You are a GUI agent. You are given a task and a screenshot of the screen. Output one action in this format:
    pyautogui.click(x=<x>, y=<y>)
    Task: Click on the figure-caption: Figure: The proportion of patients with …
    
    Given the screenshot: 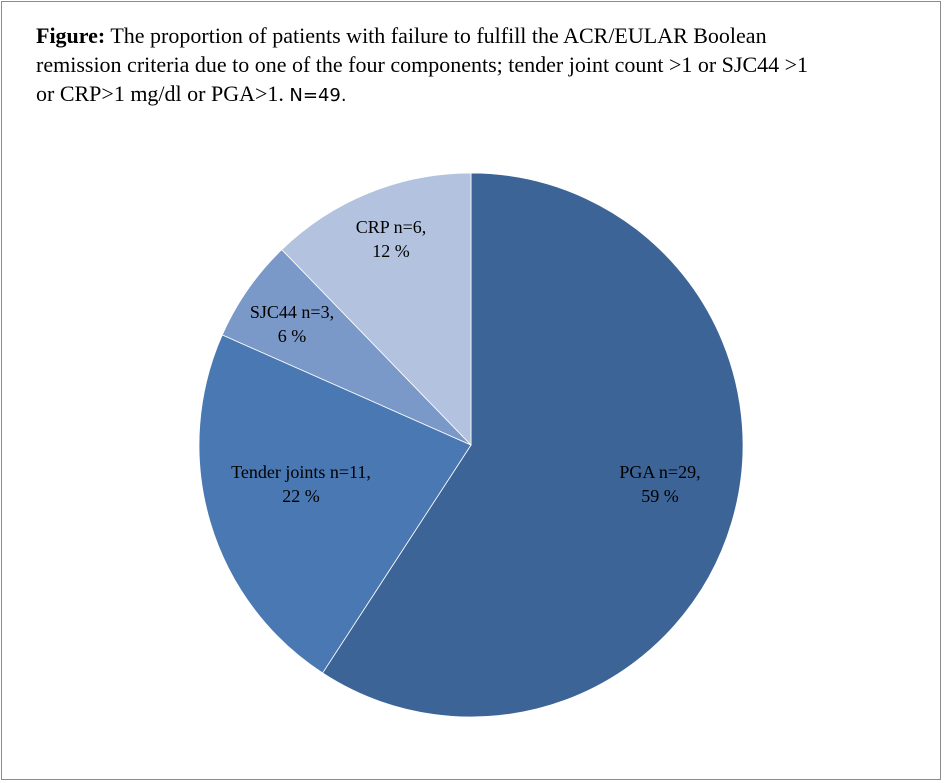 What is the action you would take?
    pyautogui.click(x=426, y=65)
    